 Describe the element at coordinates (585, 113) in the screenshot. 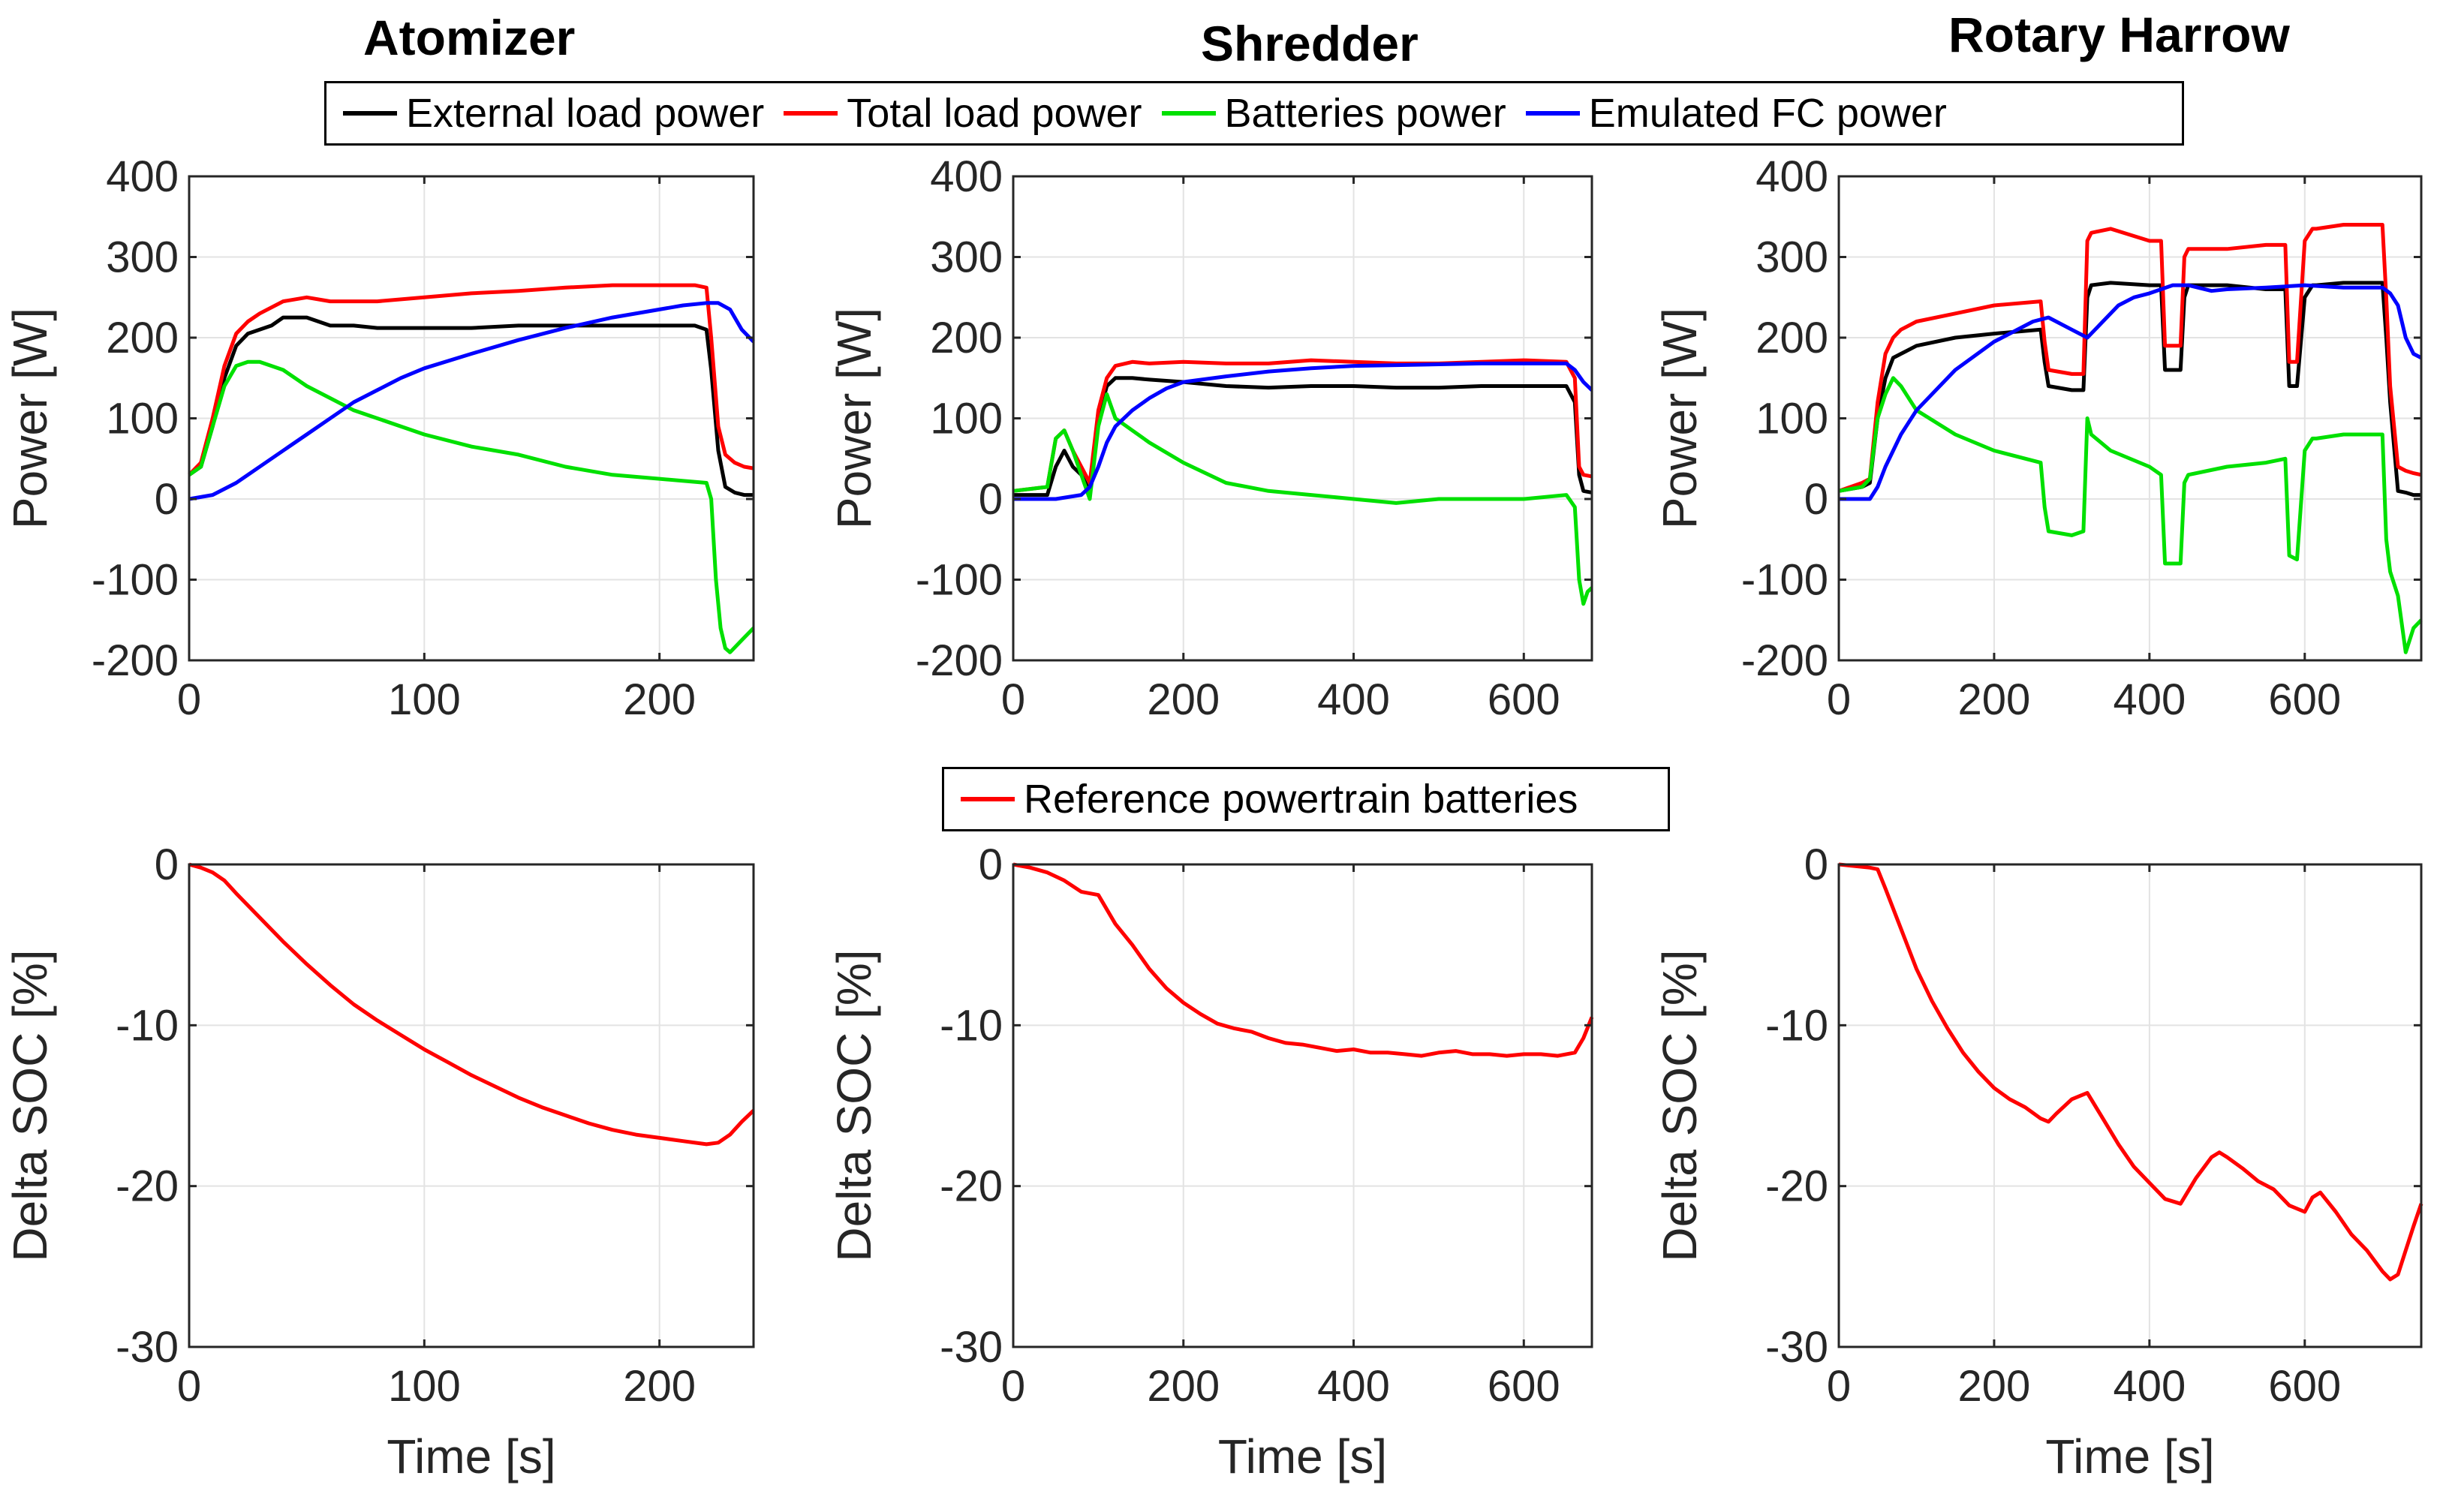

I see `legend-label: External load power` at that location.